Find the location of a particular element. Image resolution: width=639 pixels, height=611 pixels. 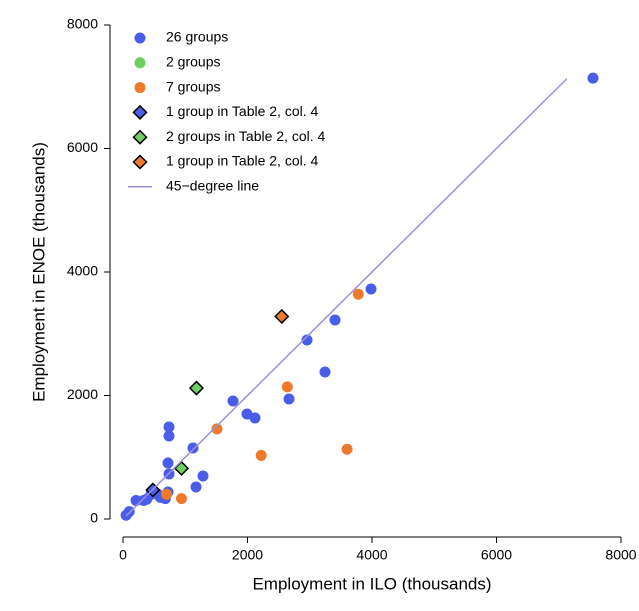

x-tick-label: 4000 is located at coordinates (371, 555).